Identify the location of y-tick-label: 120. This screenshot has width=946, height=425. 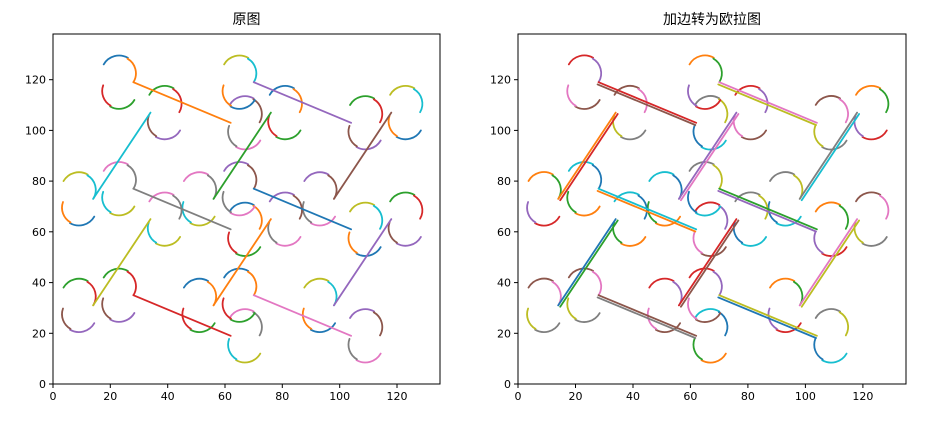
(35, 80).